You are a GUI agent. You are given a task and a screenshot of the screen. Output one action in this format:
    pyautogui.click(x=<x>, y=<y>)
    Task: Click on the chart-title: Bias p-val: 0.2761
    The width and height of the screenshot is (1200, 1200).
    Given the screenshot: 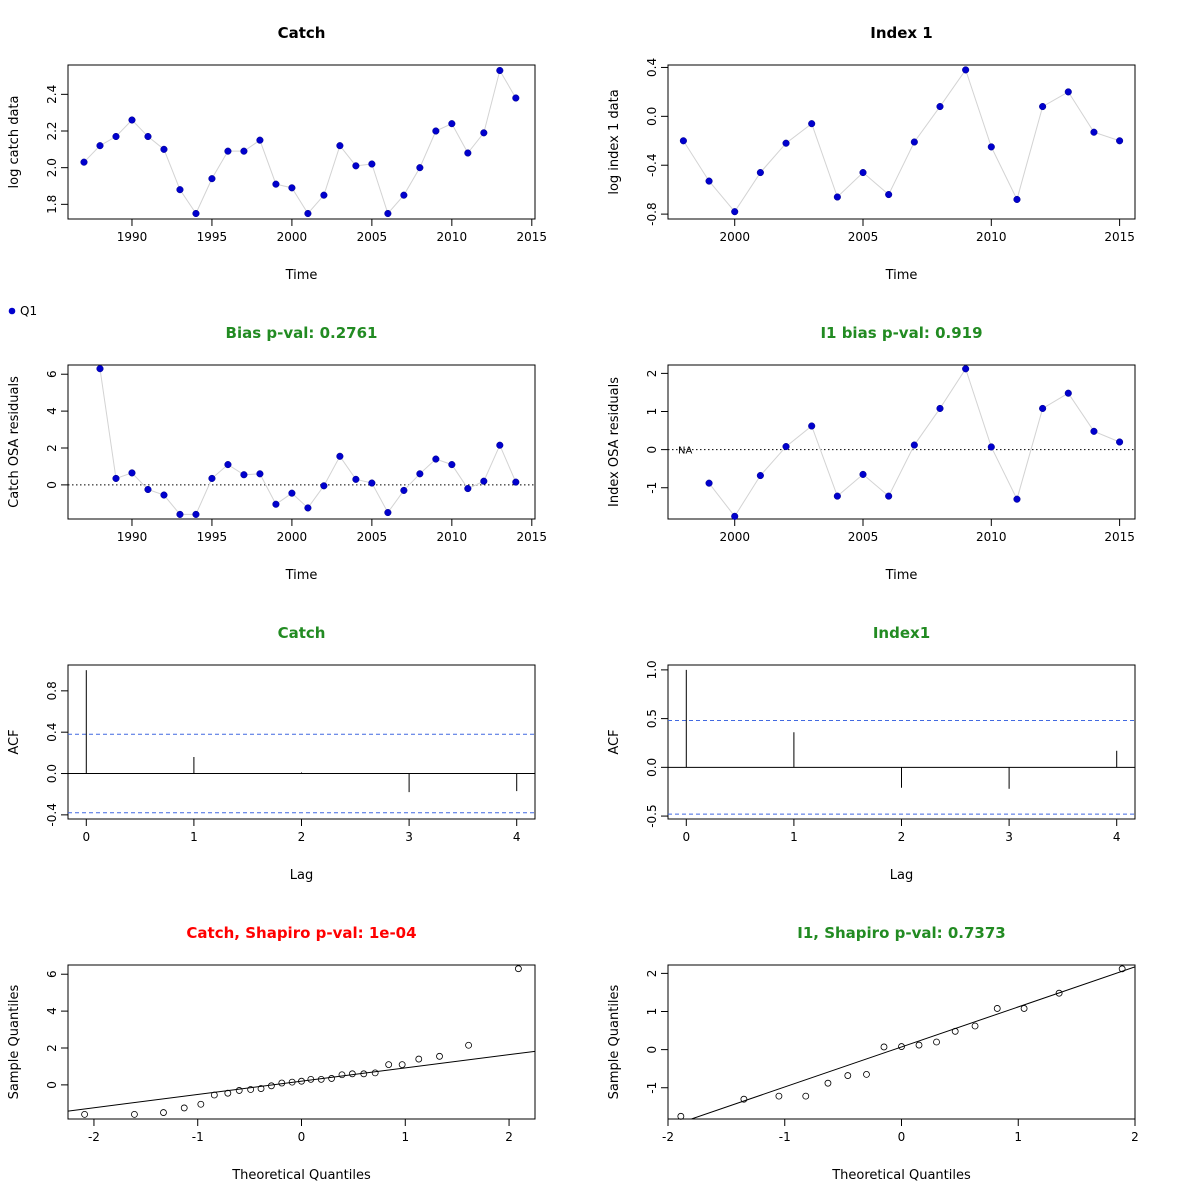 What is the action you would take?
    pyautogui.click(x=302, y=333)
    